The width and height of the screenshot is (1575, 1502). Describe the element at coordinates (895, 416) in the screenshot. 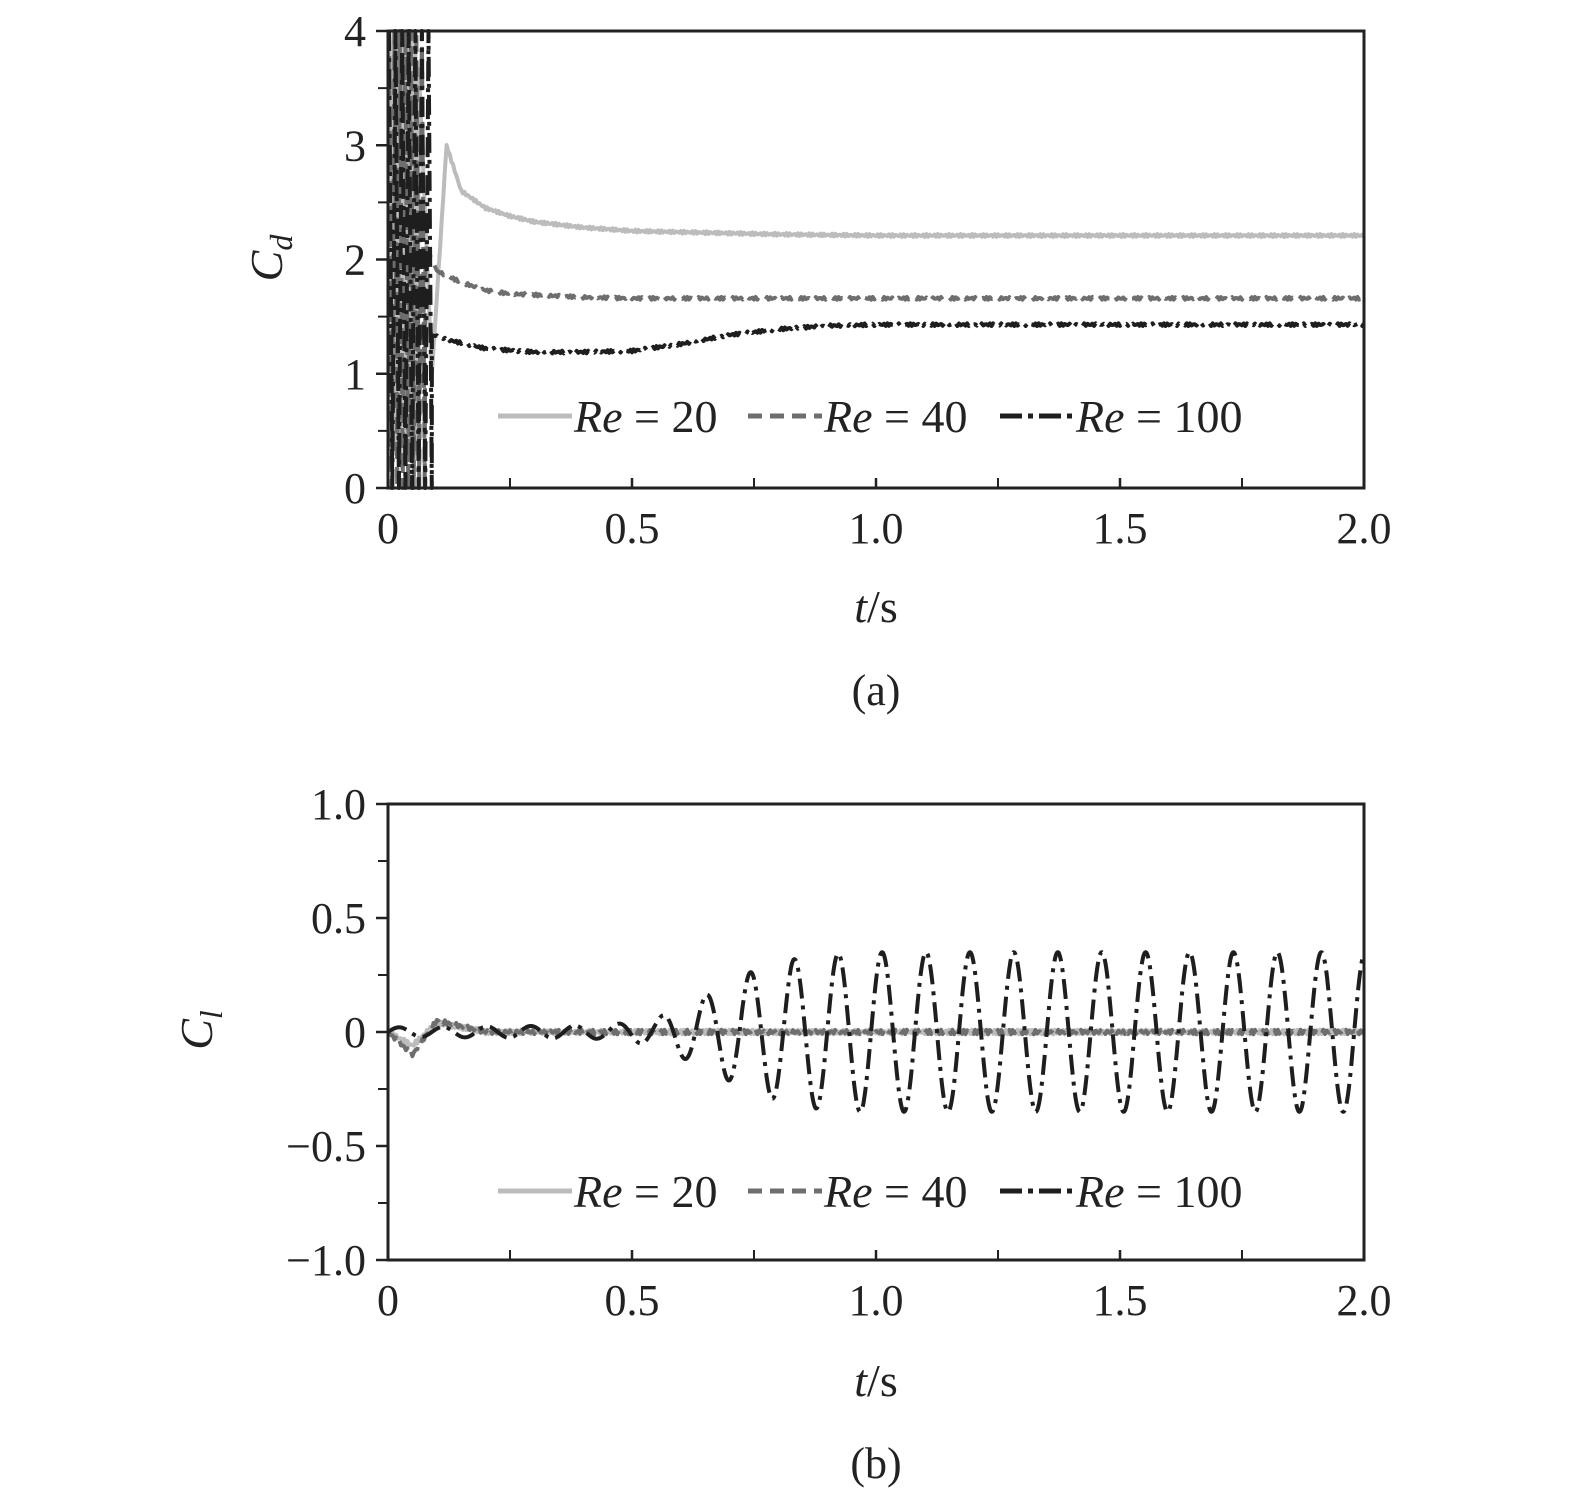

I see `panel-a-legend-label-2: Re = 40` at that location.